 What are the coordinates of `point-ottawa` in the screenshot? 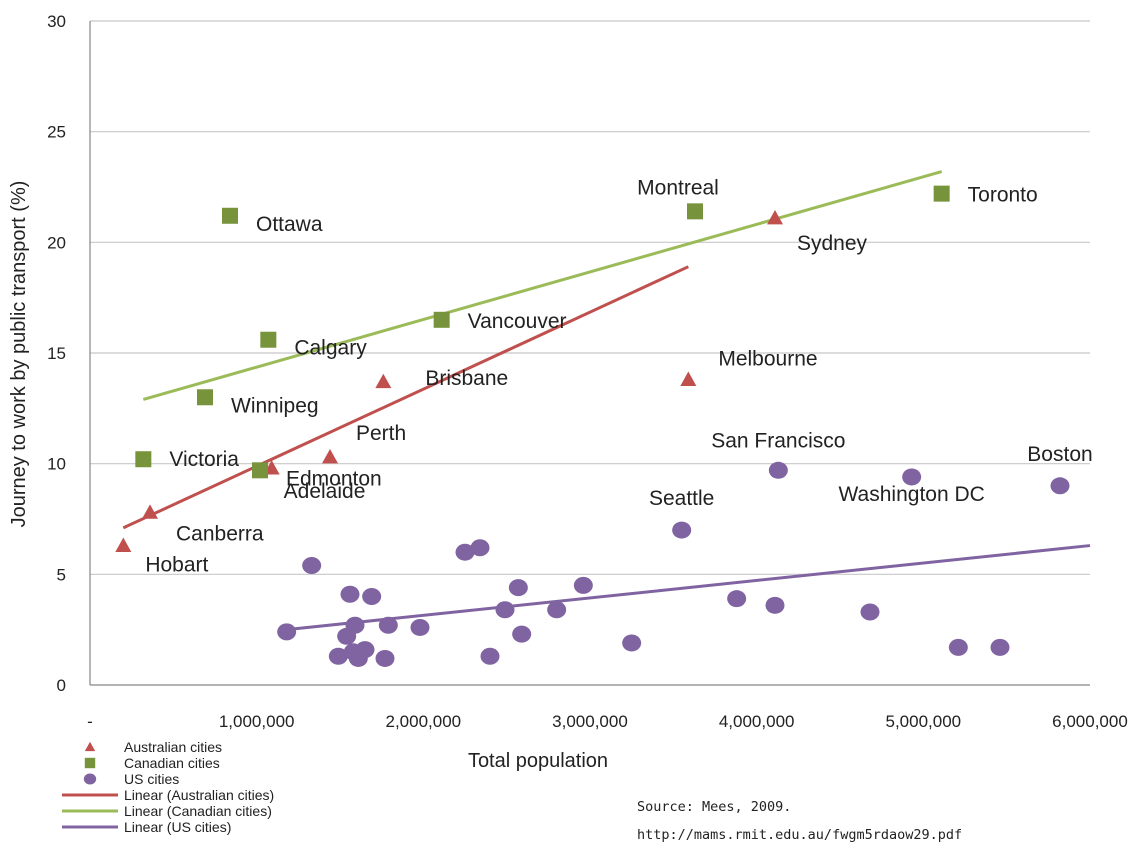 It's located at (230, 215).